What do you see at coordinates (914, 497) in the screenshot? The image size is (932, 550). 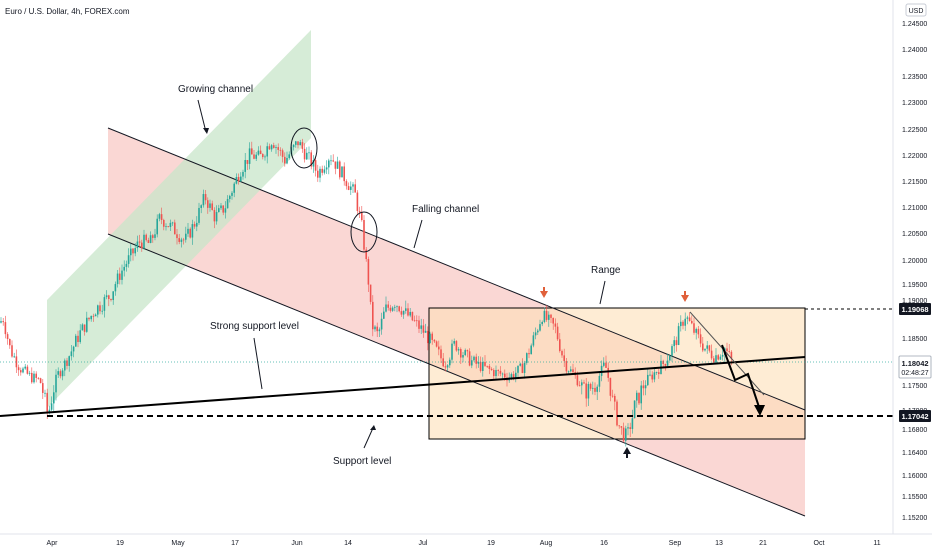 I see `price-tick-label: 1.15500` at bounding box center [914, 497].